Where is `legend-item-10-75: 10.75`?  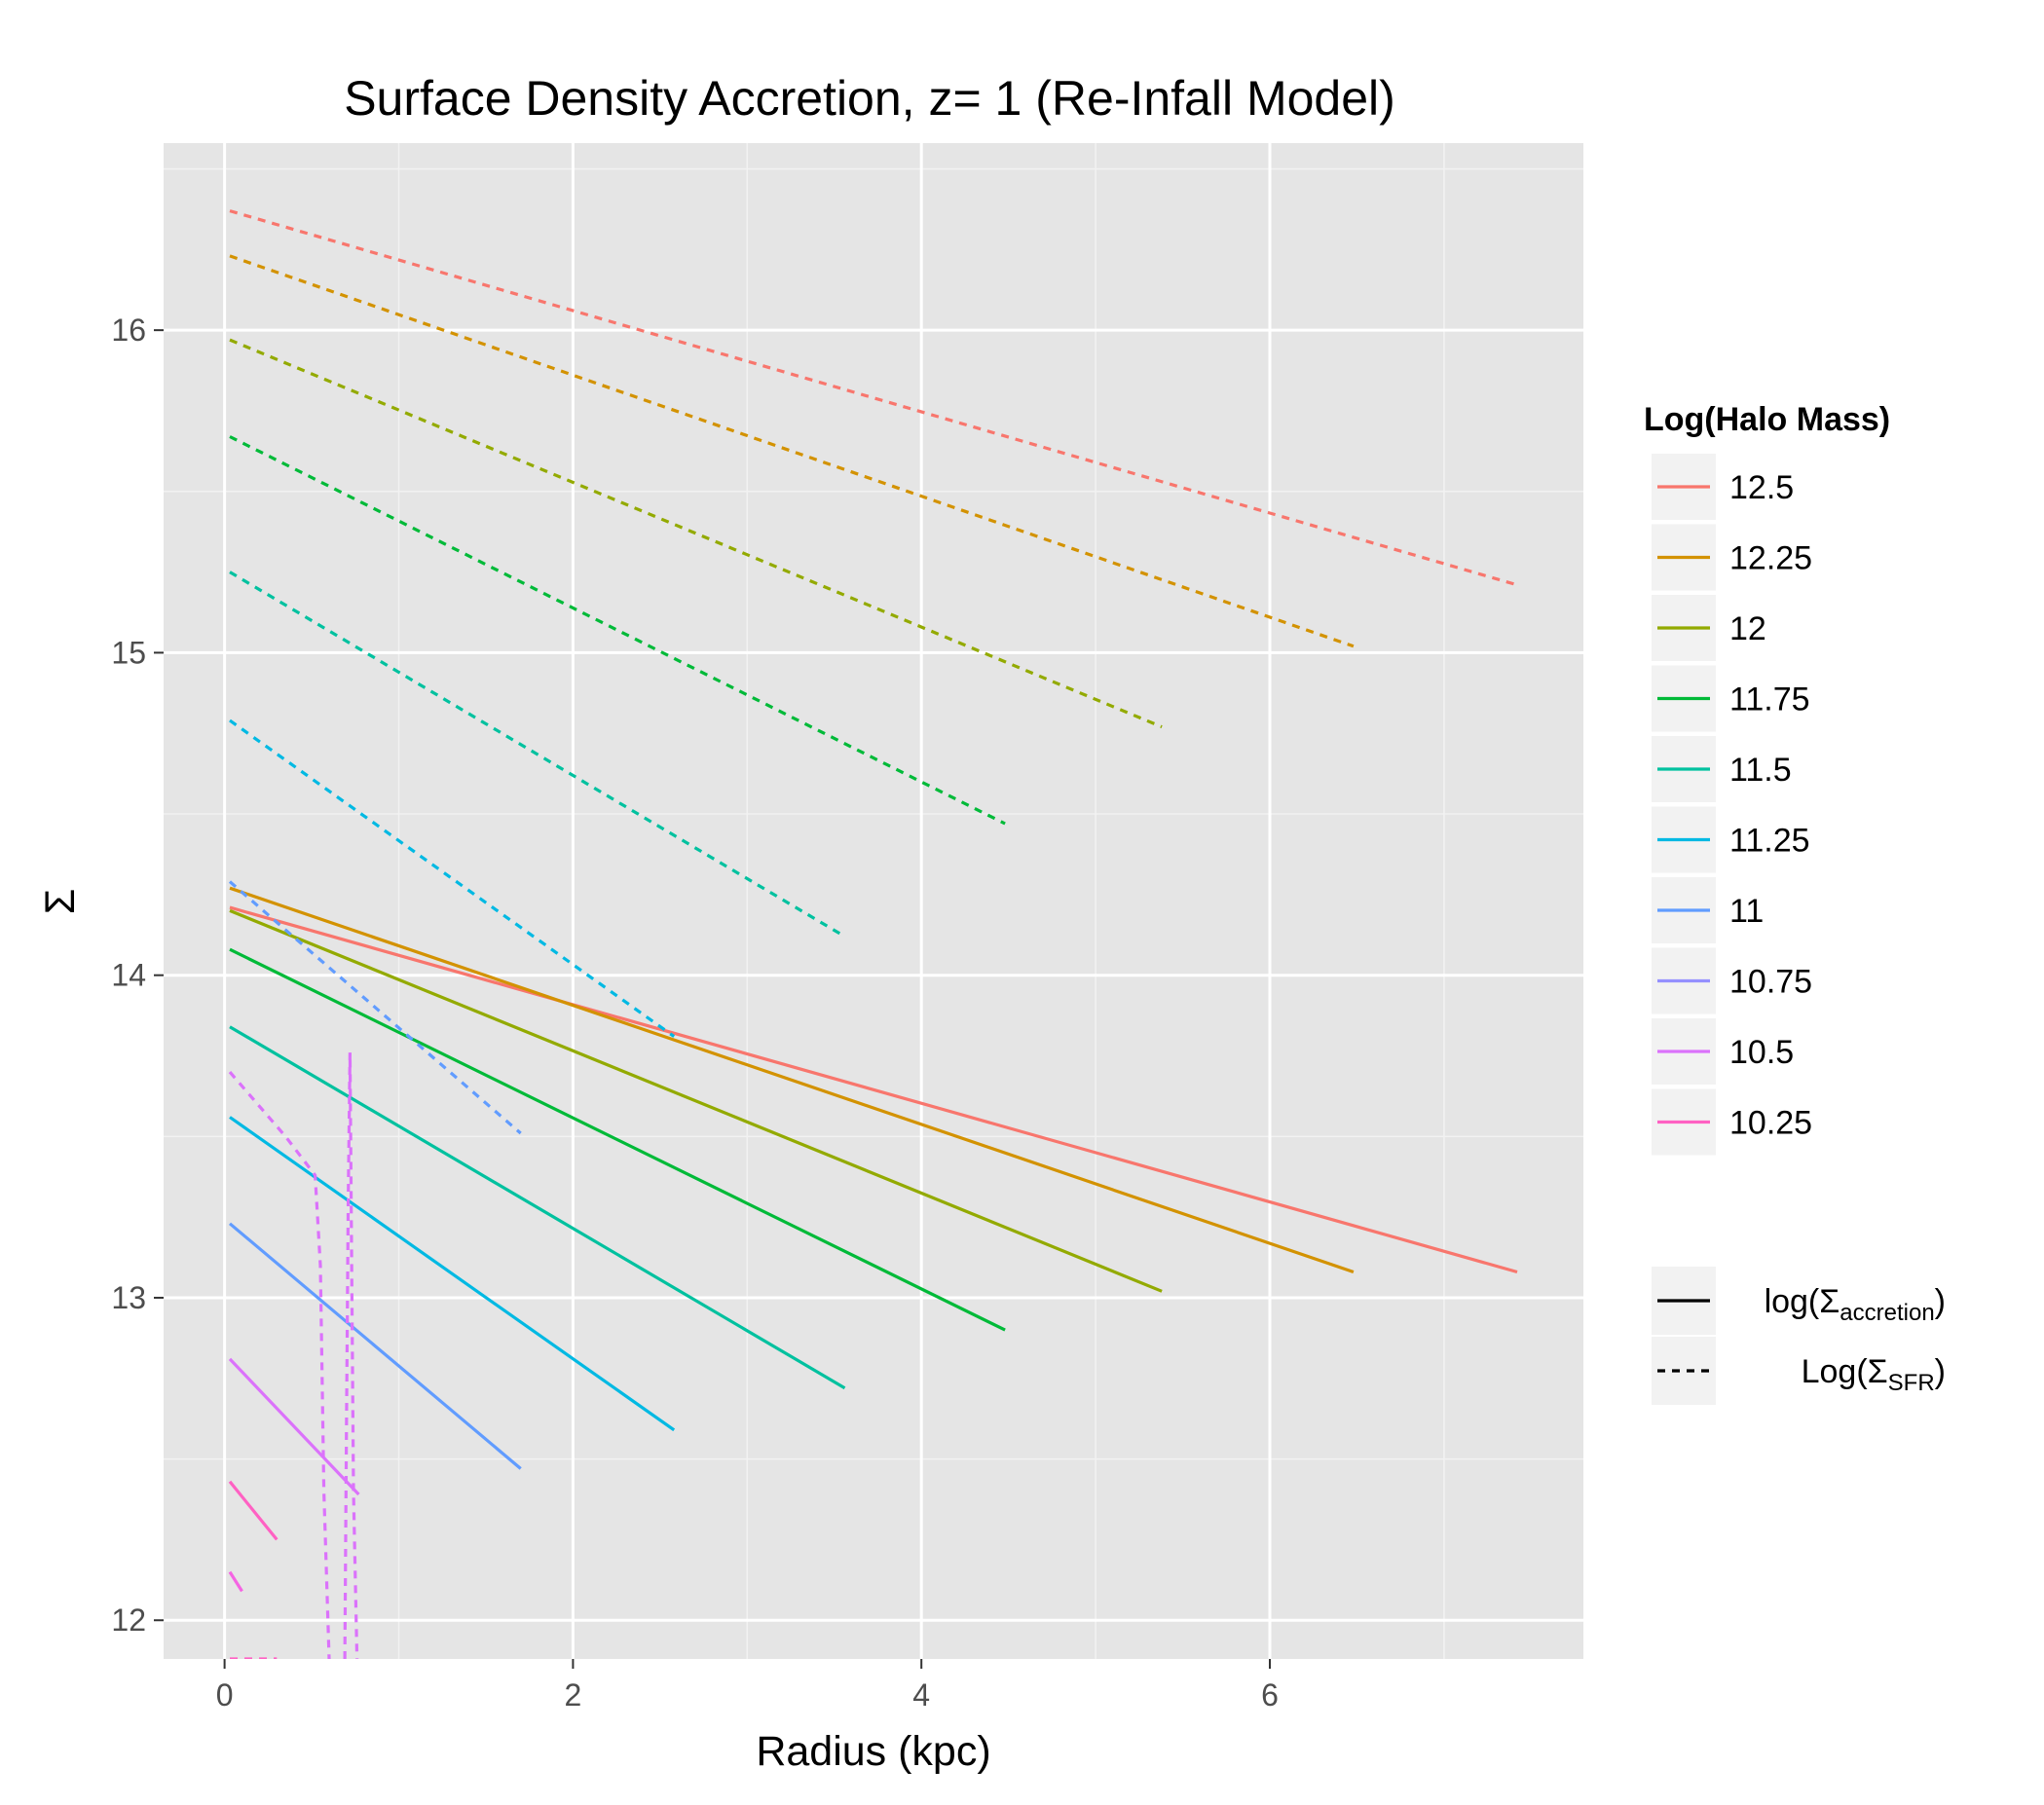 legend-item-10-75: 10.75 is located at coordinates (1732, 981).